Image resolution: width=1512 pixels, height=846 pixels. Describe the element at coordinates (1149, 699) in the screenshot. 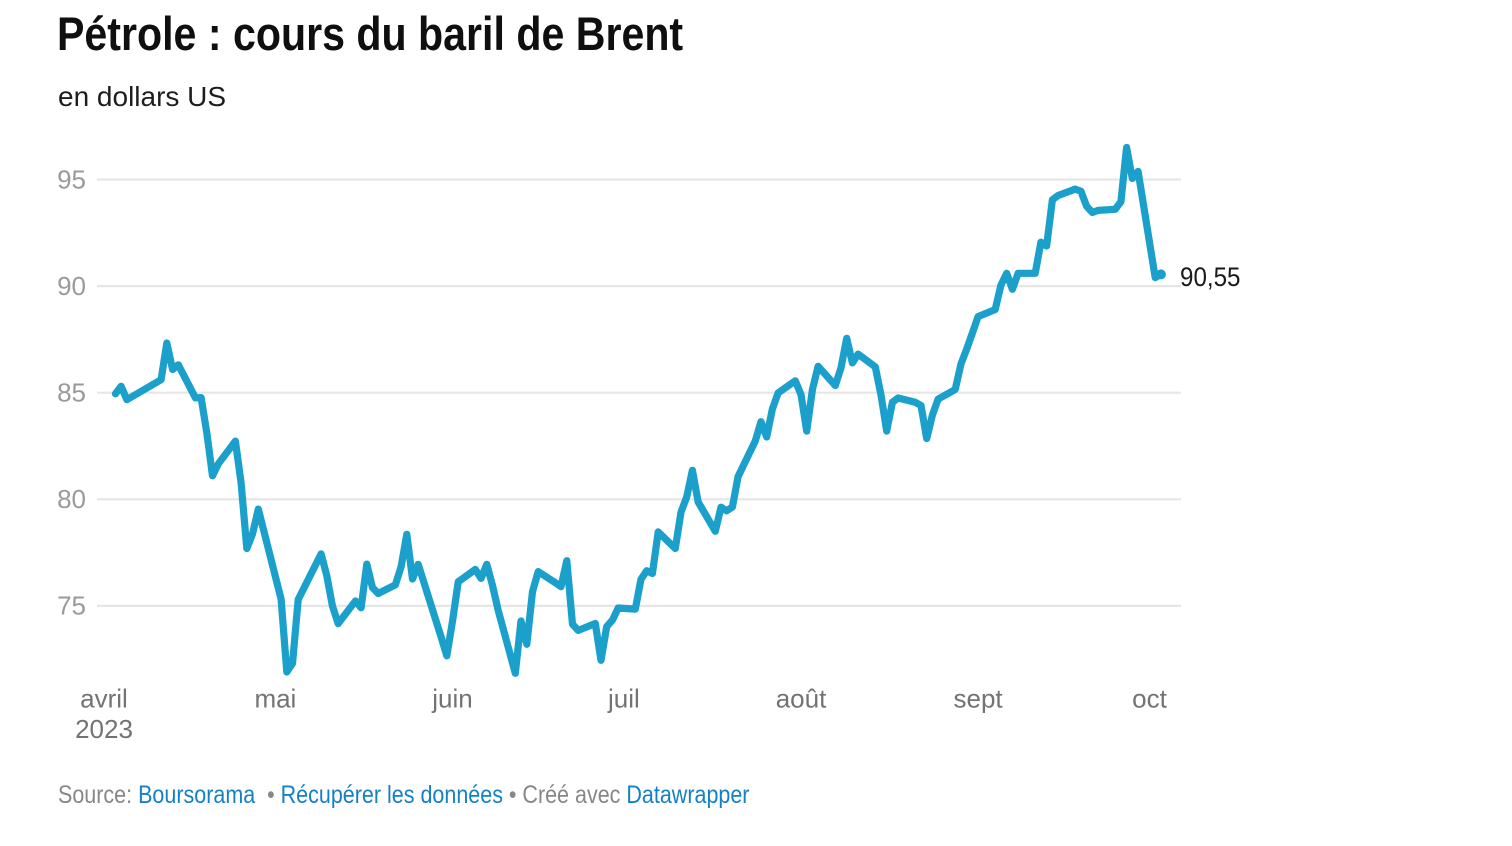

I see `svg-text: oct` at that location.